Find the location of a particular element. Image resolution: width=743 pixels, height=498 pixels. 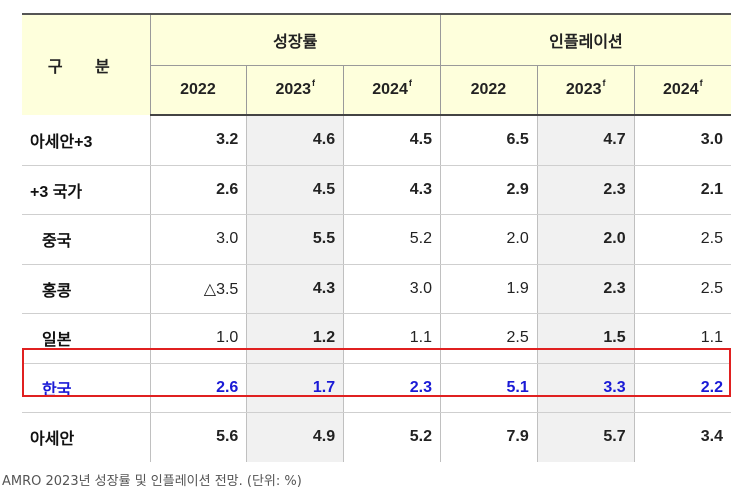

table-caption: AMRO 2023년 성장률 및 인플레이션 전망. (단위: %) is located at coordinates (152, 481).